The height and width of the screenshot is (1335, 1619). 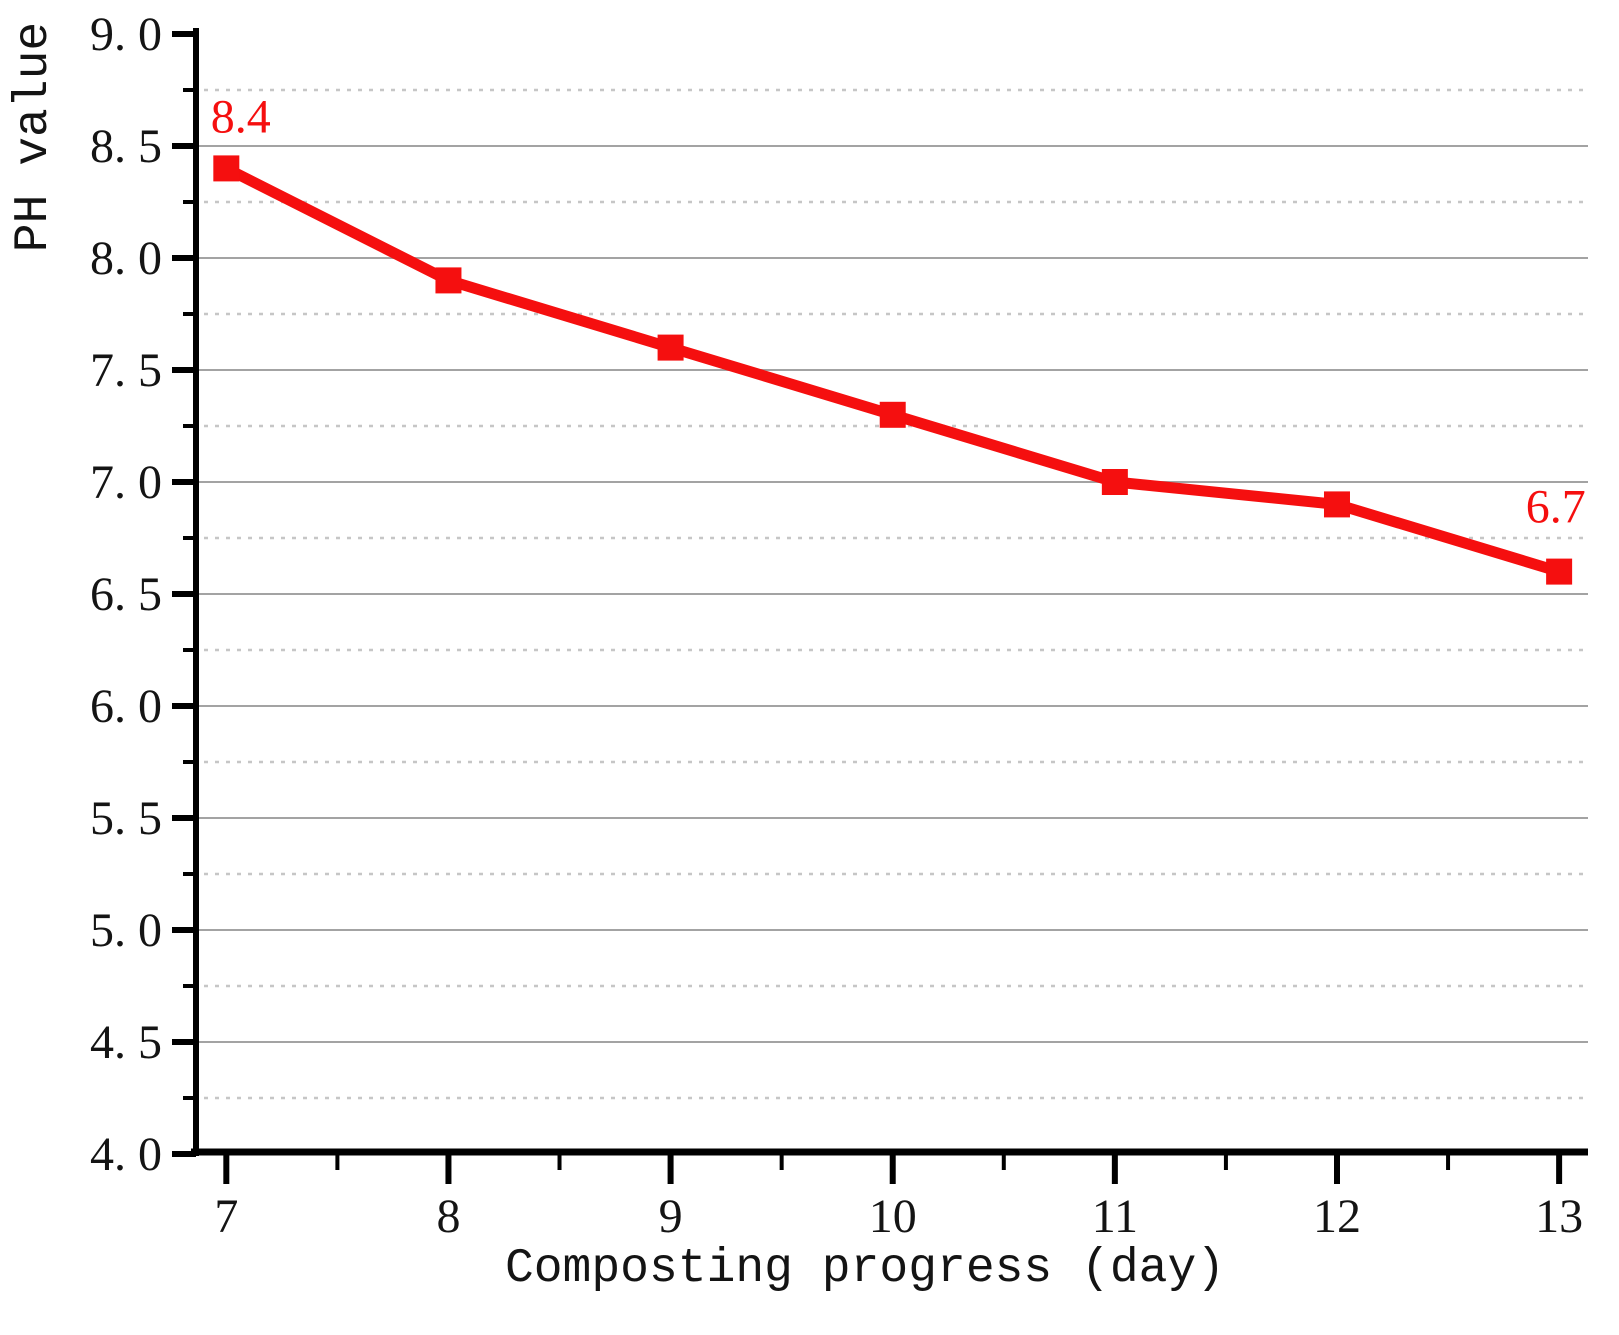 What do you see at coordinates (671, 1216) in the screenshot?
I see `x-tick-label: 9` at bounding box center [671, 1216].